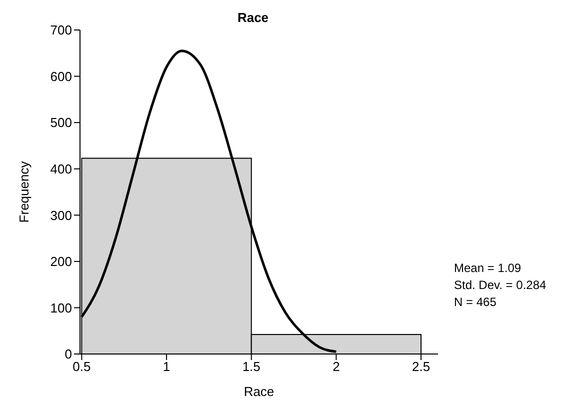  What do you see at coordinates (68, 354) in the screenshot?
I see `y-tick-label: 0` at bounding box center [68, 354].